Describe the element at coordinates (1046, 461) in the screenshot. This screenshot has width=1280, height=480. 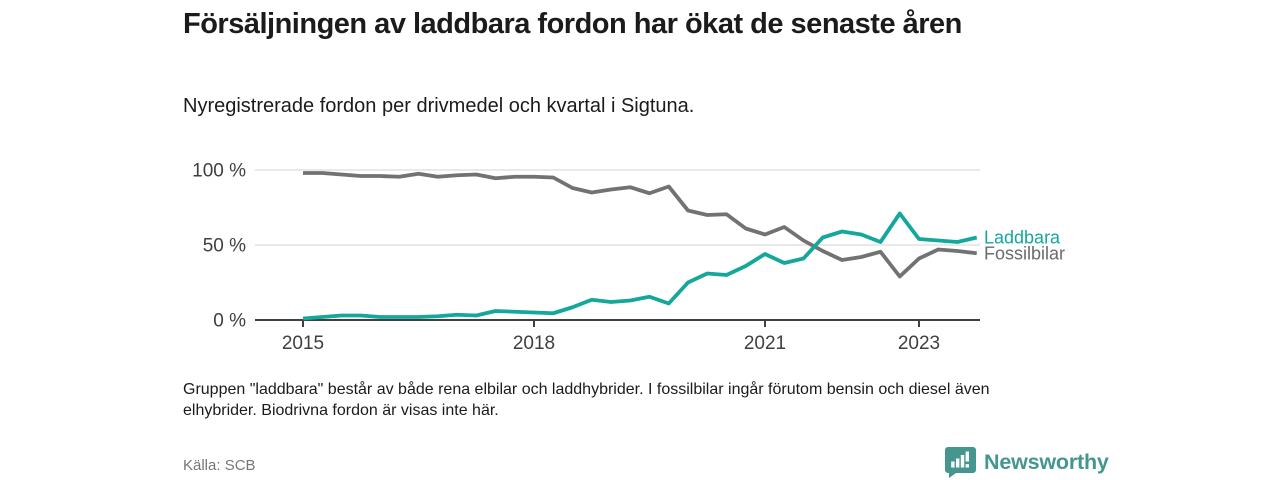
I see `brand-name: Newsworthy` at that location.